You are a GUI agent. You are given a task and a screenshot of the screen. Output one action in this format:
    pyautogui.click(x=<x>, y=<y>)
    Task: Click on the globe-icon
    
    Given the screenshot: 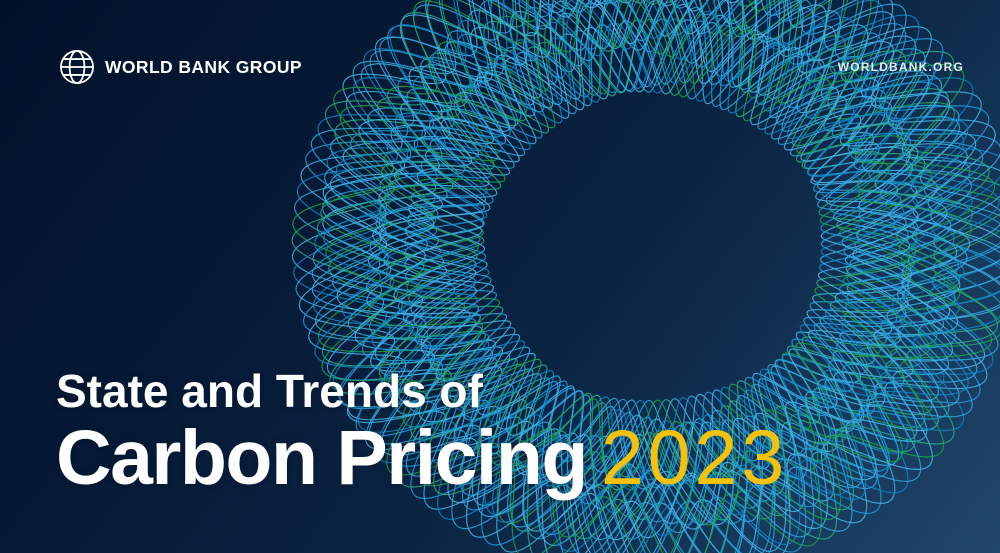 What is the action you would take?
    pyautogui.click(x=77, y=67)
    